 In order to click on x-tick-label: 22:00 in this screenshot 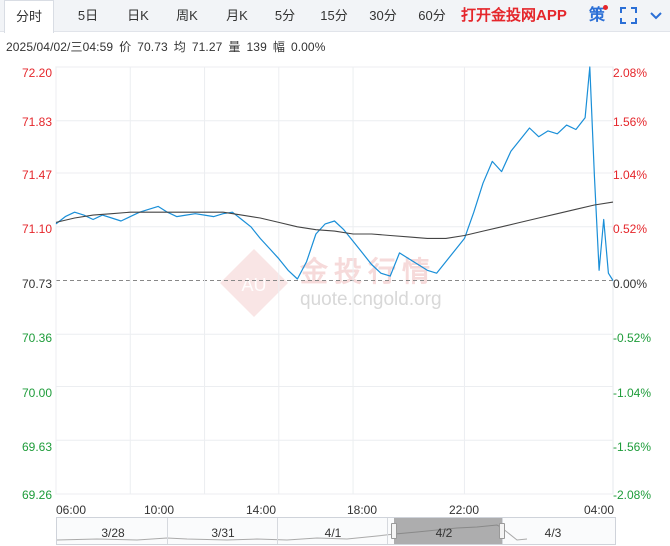, I will do `click(464, 510)`.